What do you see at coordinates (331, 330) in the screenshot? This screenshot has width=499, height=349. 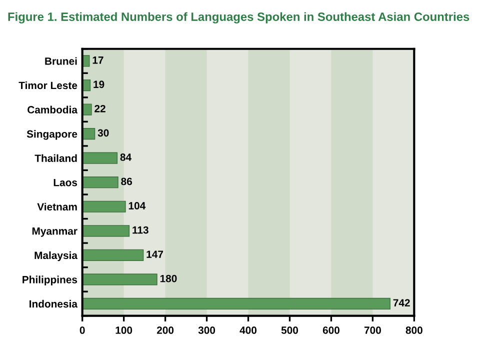 I see `x-tick-label: 600` at bounding box center [331, 330].